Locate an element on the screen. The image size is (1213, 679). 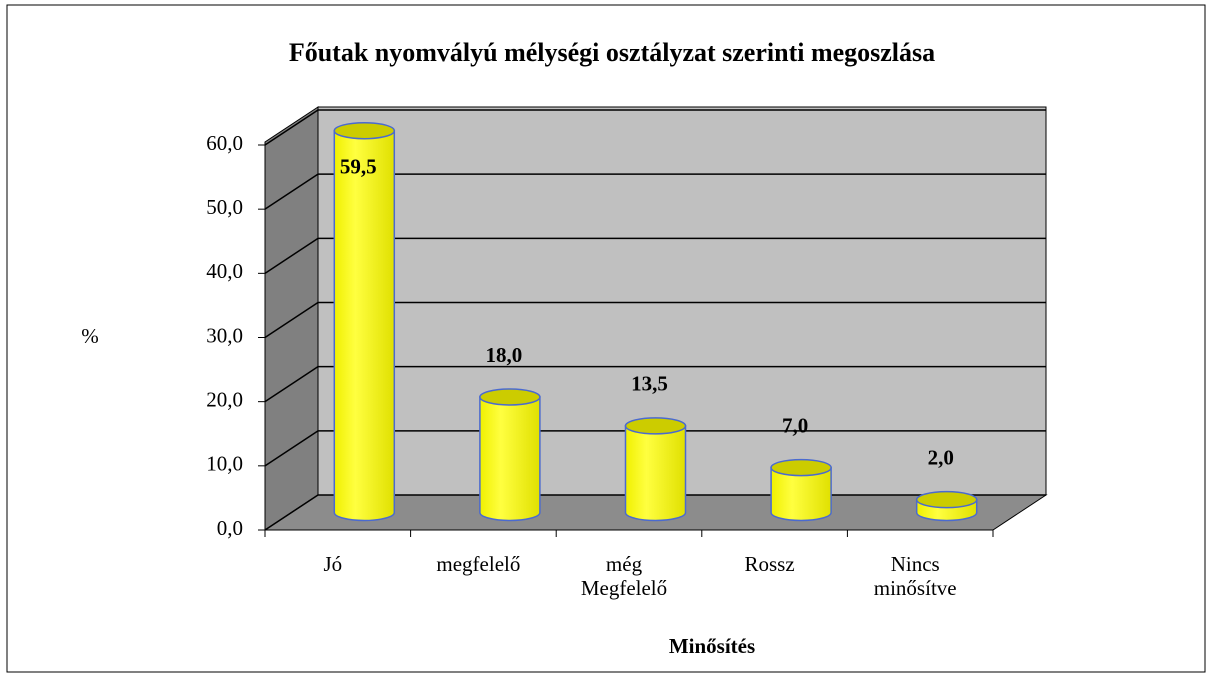
y-tick-label: 10,0 is located at coordinates (224, 464).